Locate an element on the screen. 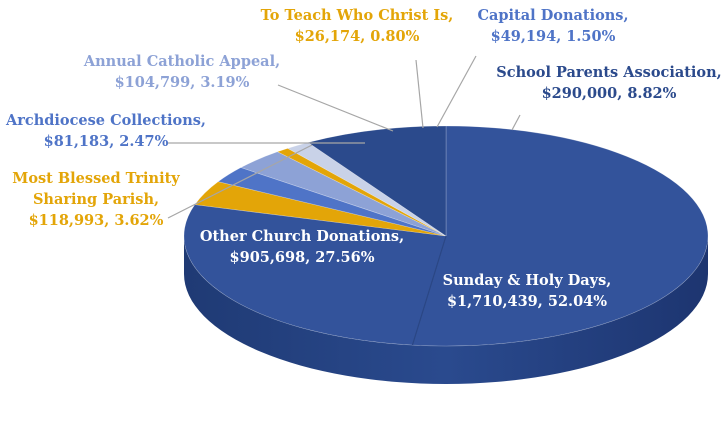 The width and height of the screenshot is (722, 431). data-label: Annual Catholic Appeal, $104,799, 3.19% is located at coordinates (181, 72).